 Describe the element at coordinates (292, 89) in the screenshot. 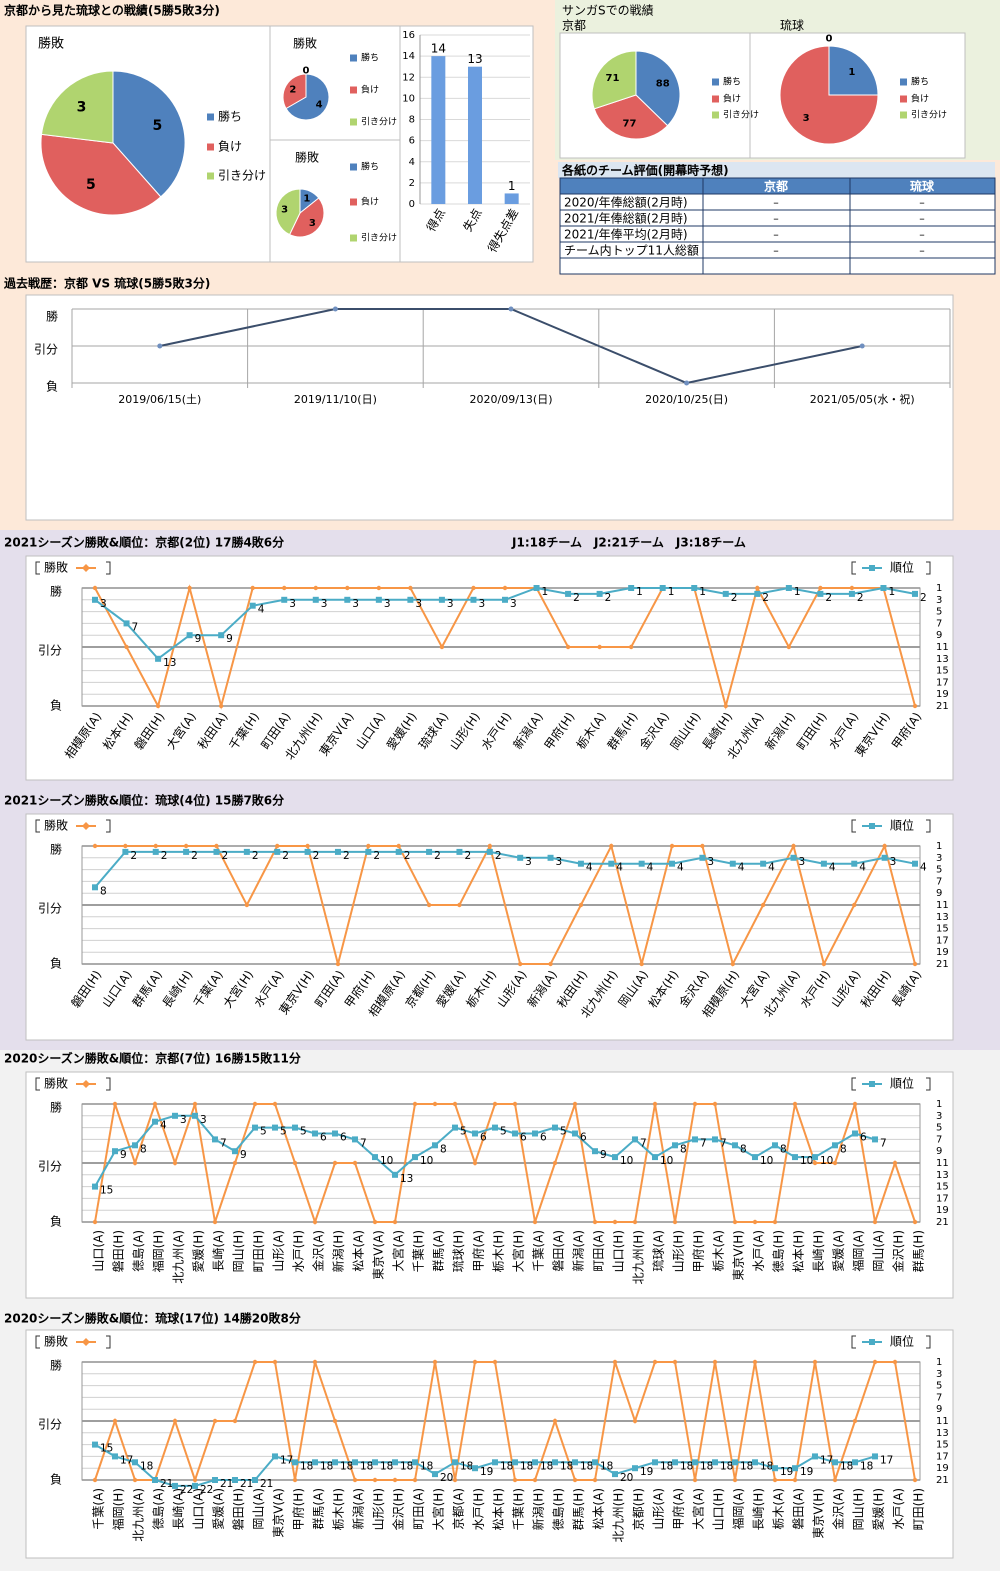

I see `data-label: 2` at that location.